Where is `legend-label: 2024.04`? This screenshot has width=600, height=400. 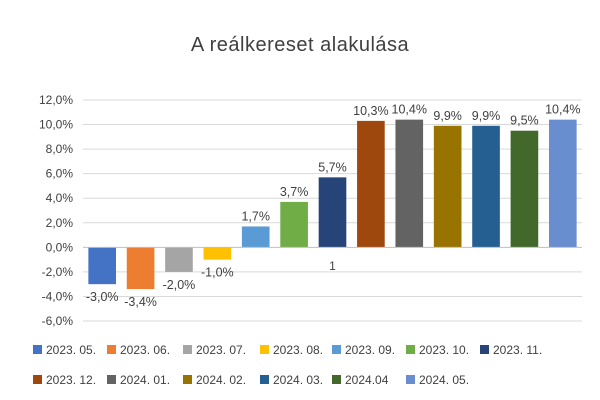 legend-label: 2024.04 is located at coordinates (367, 380).